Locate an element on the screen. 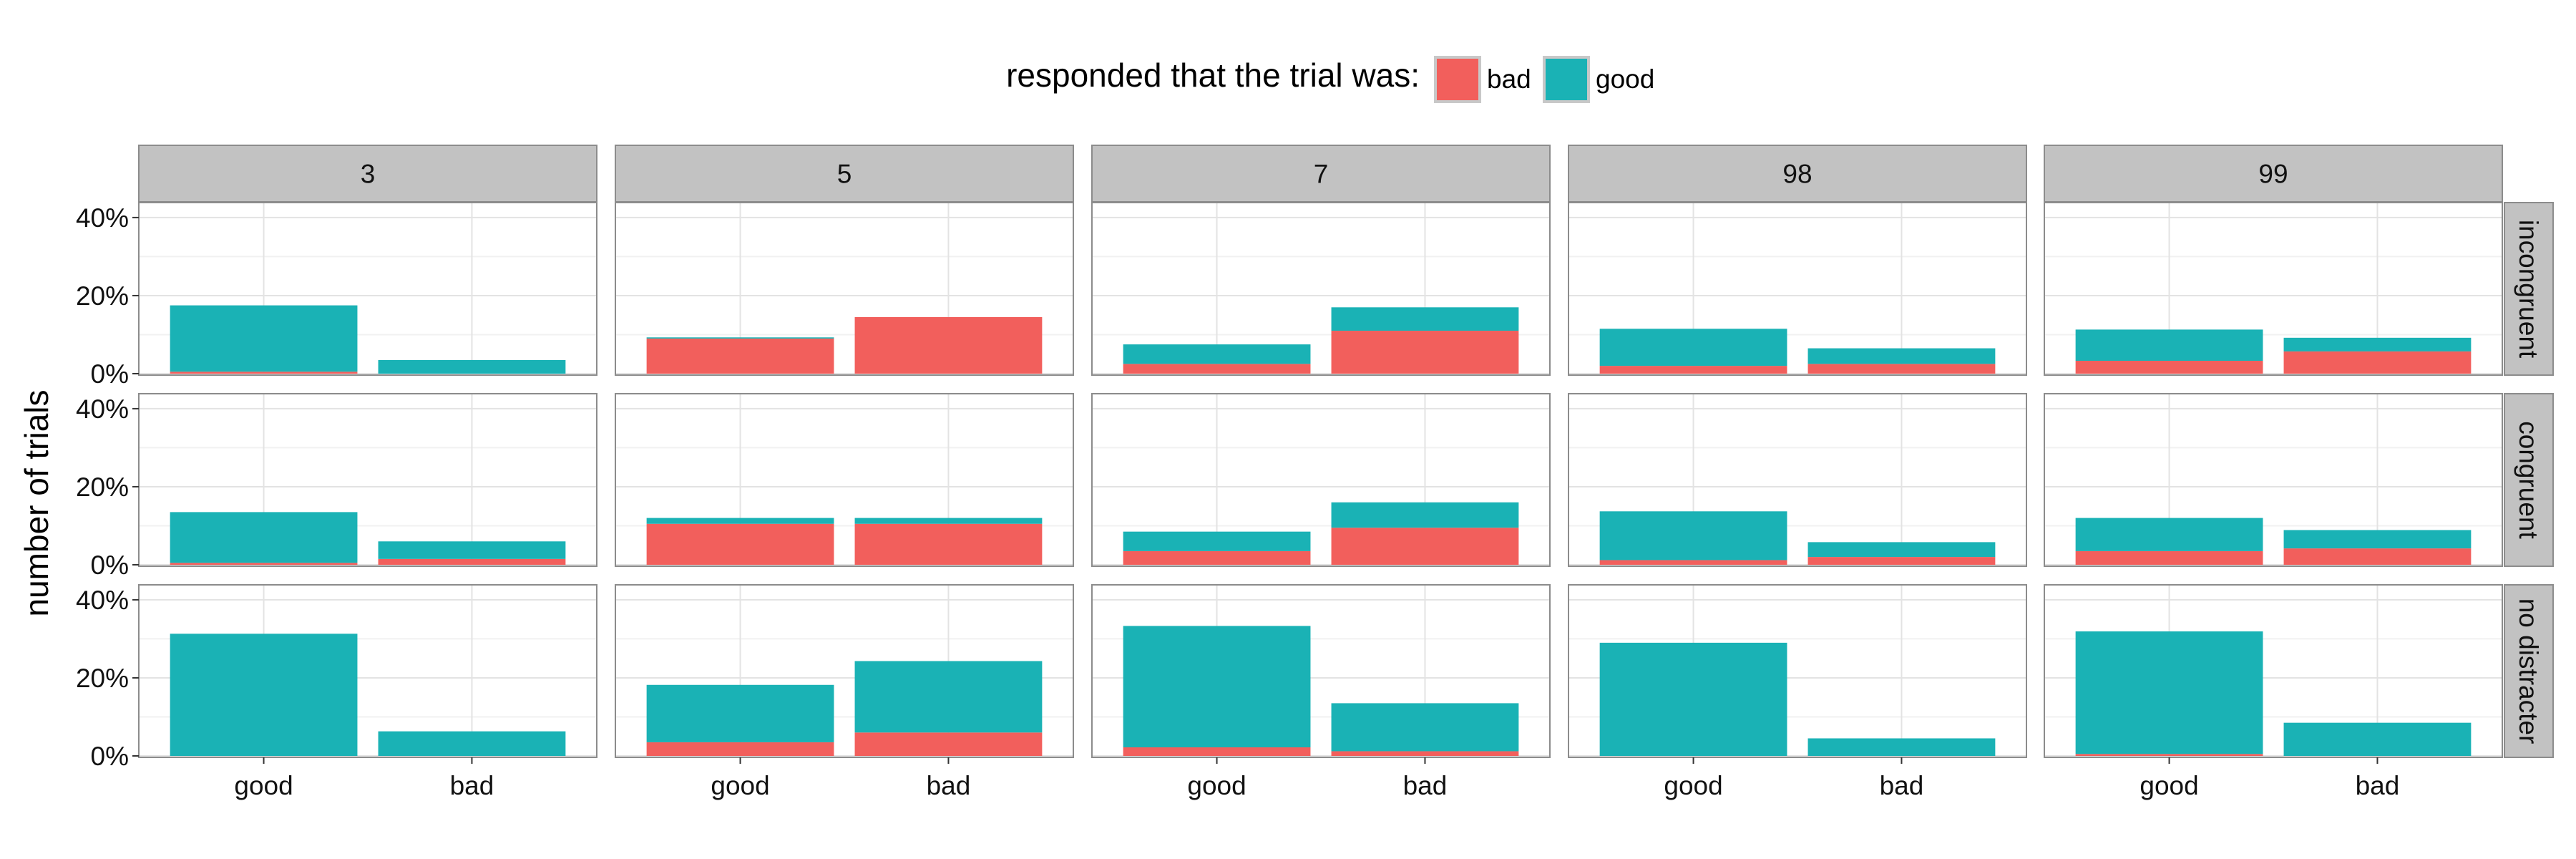 This screenshot has height=859, width=2576. facet-strip-label: 7 is located at coordinates (1321, 174).